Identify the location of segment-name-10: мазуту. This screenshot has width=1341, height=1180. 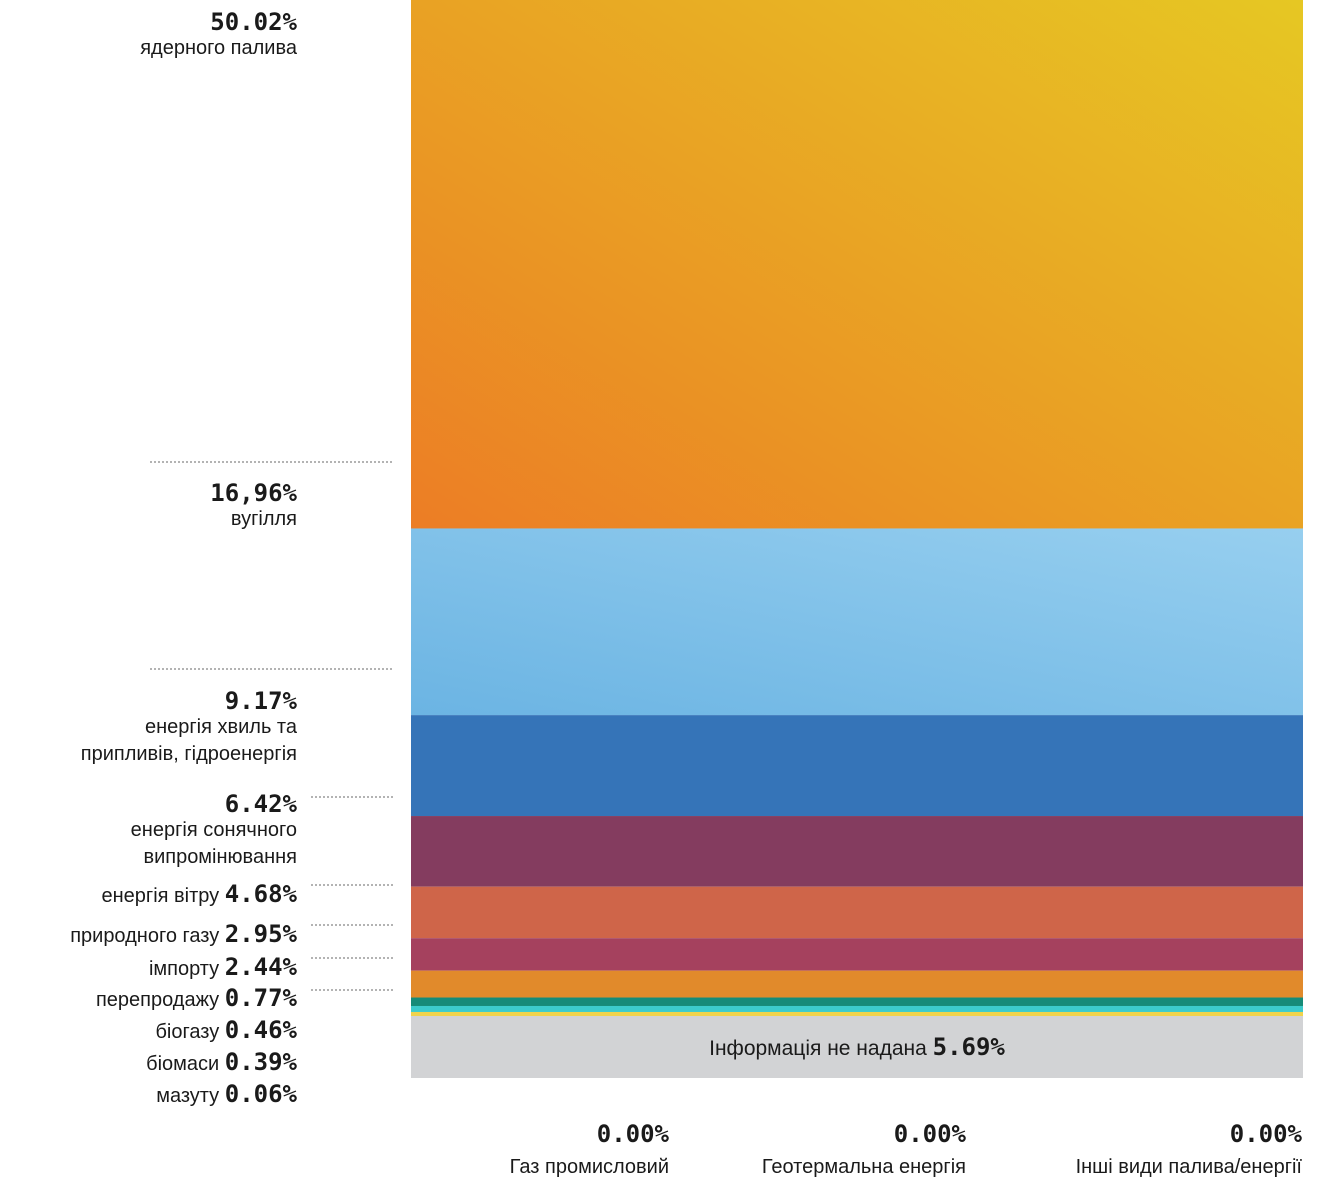
(190, 1096).